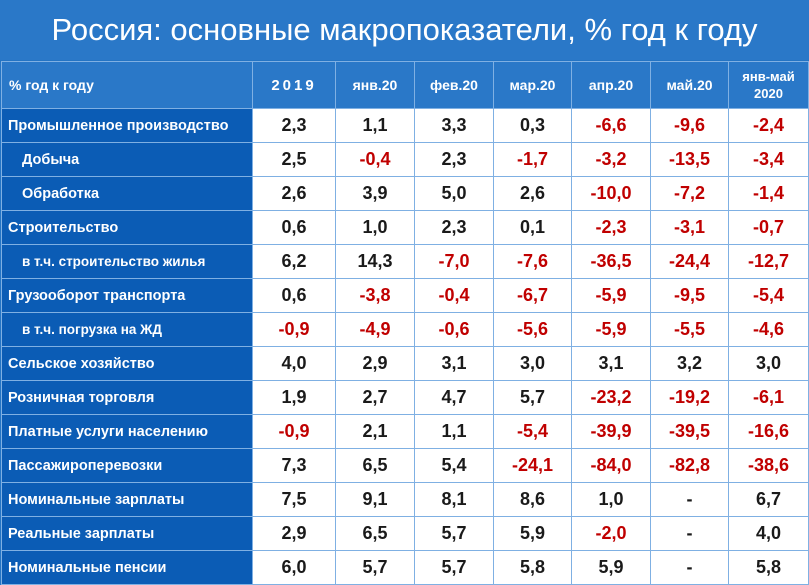  What do you see at coordinates (127, 261) in the screenshot?
I see `row-label: в т.ч. строительство жилья` at bounding box center [127, 261].